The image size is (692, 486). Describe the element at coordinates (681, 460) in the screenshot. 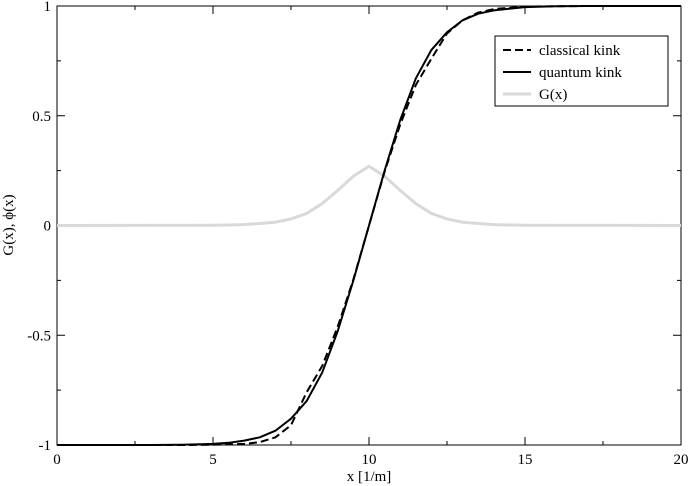

I see `x-tick-label: 20` at that location.